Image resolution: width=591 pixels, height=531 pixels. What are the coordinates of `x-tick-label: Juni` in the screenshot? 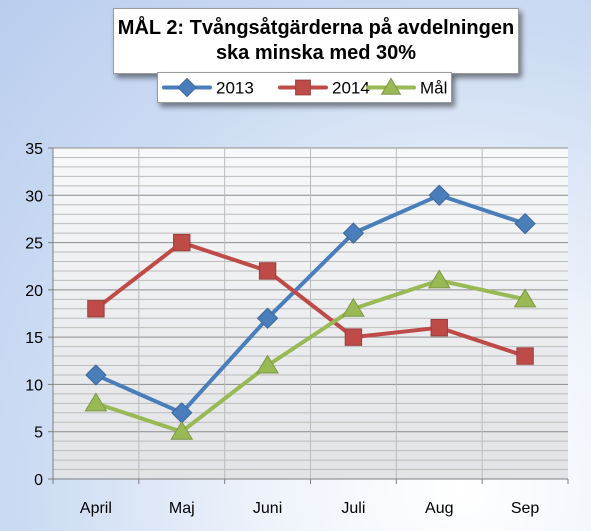 It's located at (267, 508).